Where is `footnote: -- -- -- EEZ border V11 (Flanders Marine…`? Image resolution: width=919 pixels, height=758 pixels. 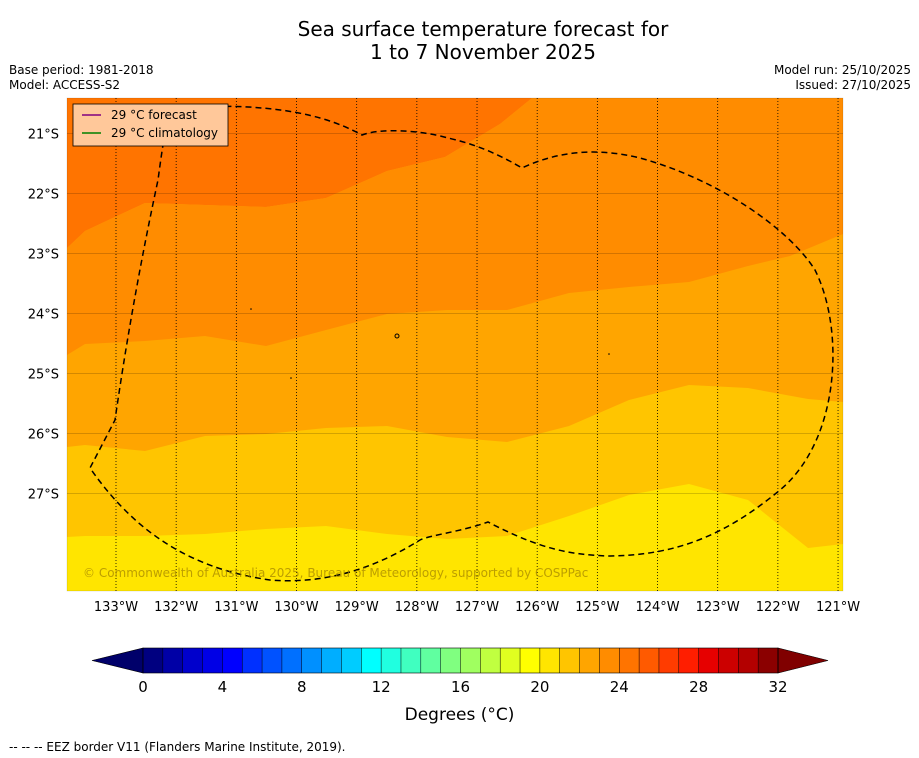
footnote: -- -- -- EEZ border V11 (Flanders Marine… is located at coordinates (177, 747).